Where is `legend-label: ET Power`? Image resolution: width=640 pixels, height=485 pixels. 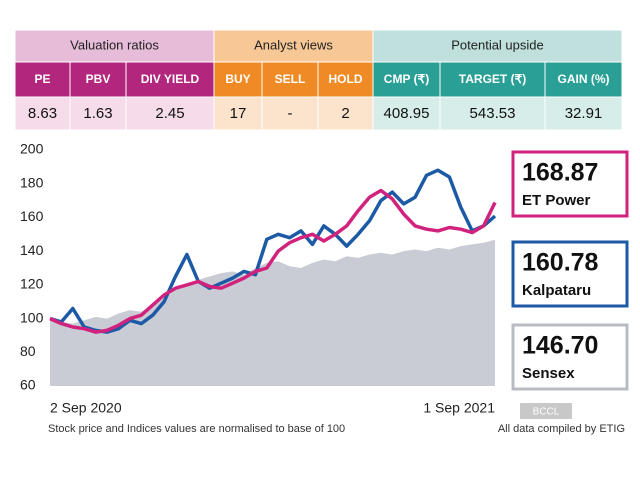 legend-label: ET Power is located at coordinates (556, 200).